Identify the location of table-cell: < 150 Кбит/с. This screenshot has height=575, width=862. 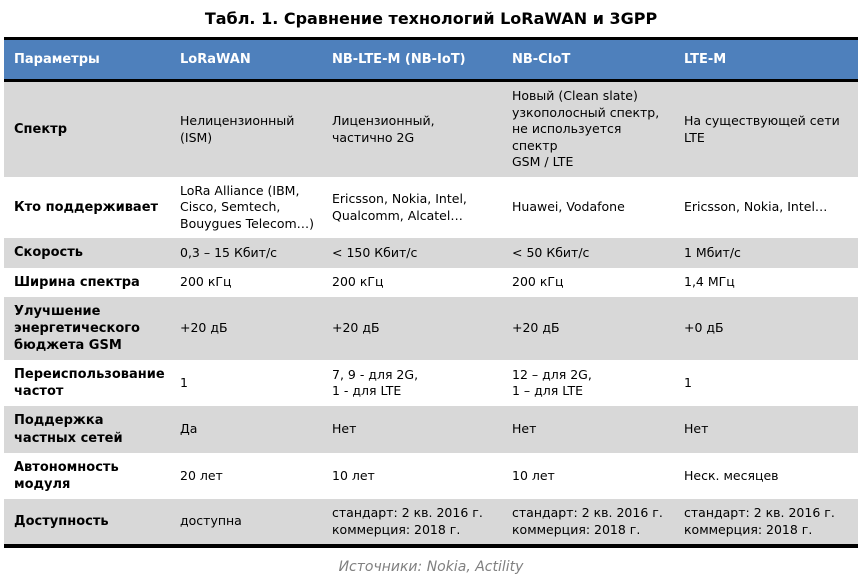
(375, 252).